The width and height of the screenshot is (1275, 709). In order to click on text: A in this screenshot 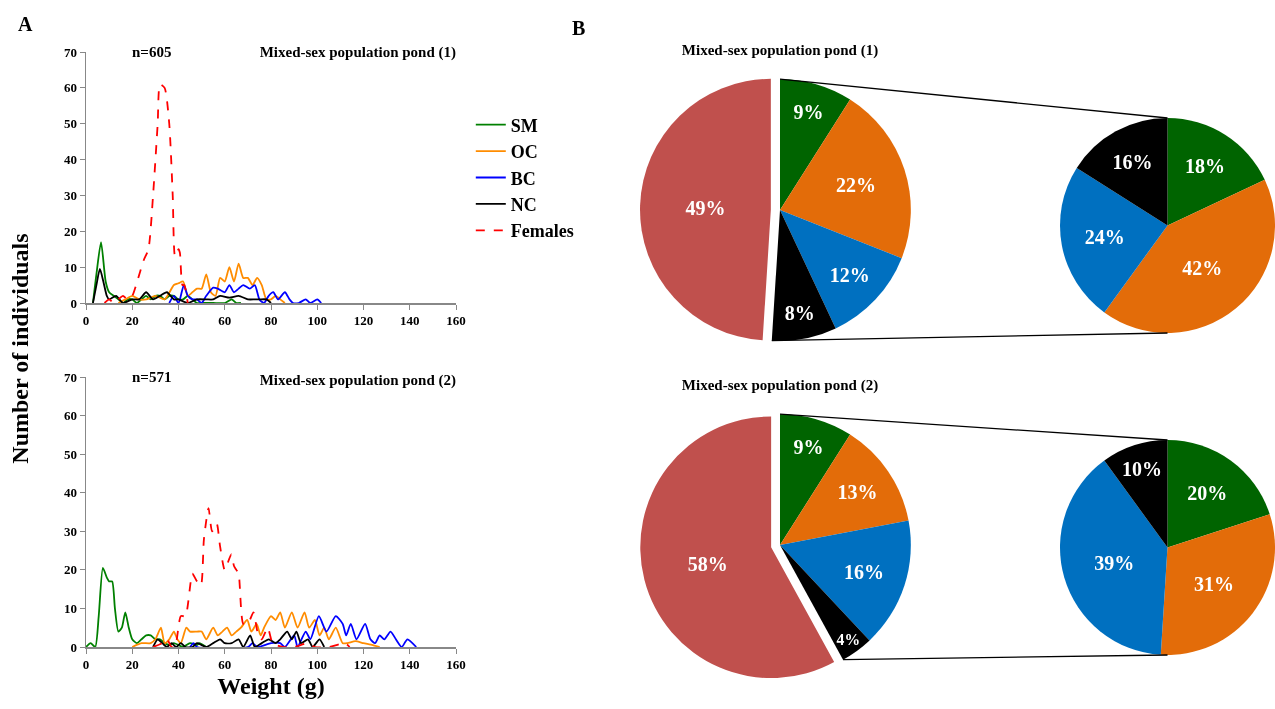, I will do `click(25, 24)`.